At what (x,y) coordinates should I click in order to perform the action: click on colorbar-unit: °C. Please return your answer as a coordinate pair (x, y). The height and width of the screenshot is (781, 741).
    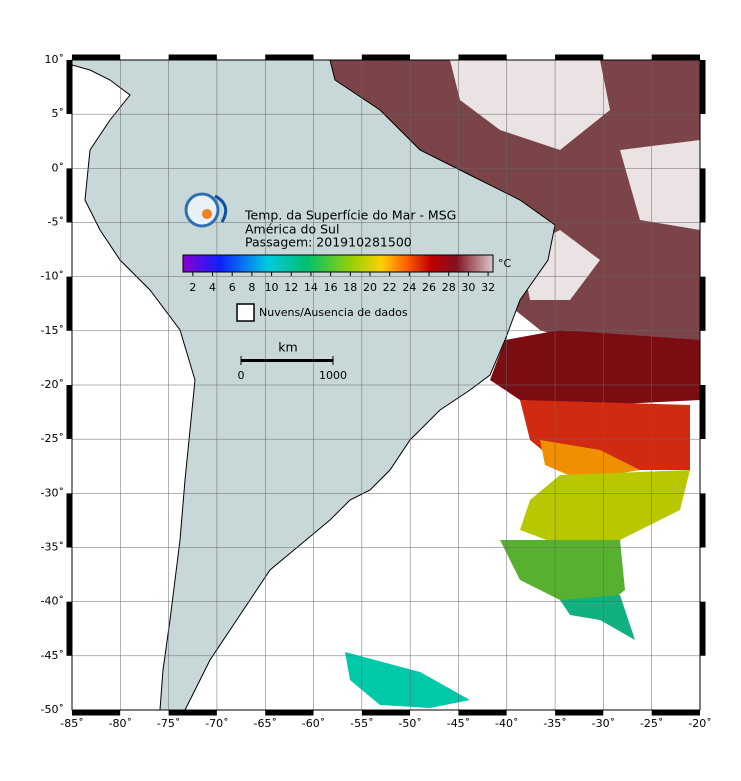
    Looking at the image, I should click on (505, 263).